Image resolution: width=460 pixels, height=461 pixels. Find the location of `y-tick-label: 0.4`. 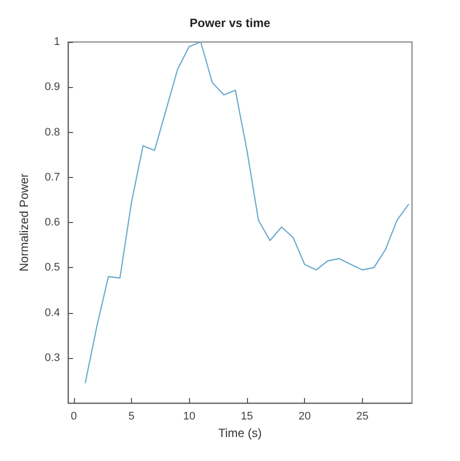

y-tick-label: 0.4 is located at coordinates (52, 312).